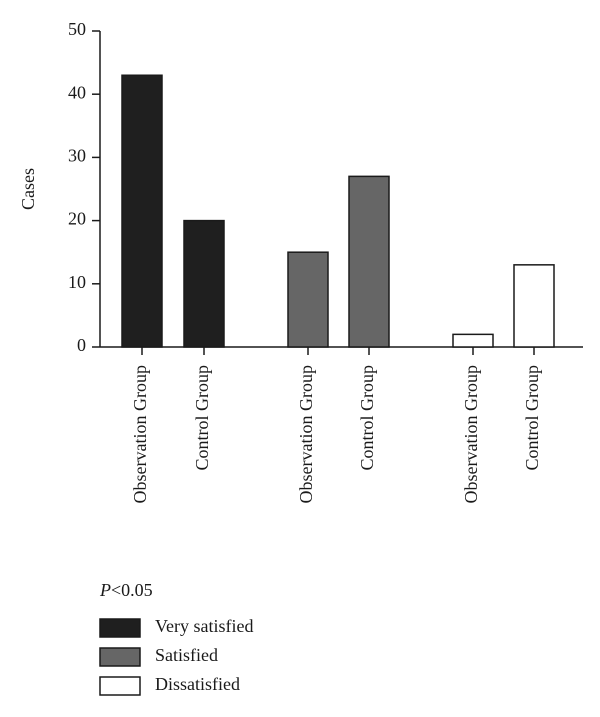  I want to click on y-tick-label: 40, so click(77, 92).